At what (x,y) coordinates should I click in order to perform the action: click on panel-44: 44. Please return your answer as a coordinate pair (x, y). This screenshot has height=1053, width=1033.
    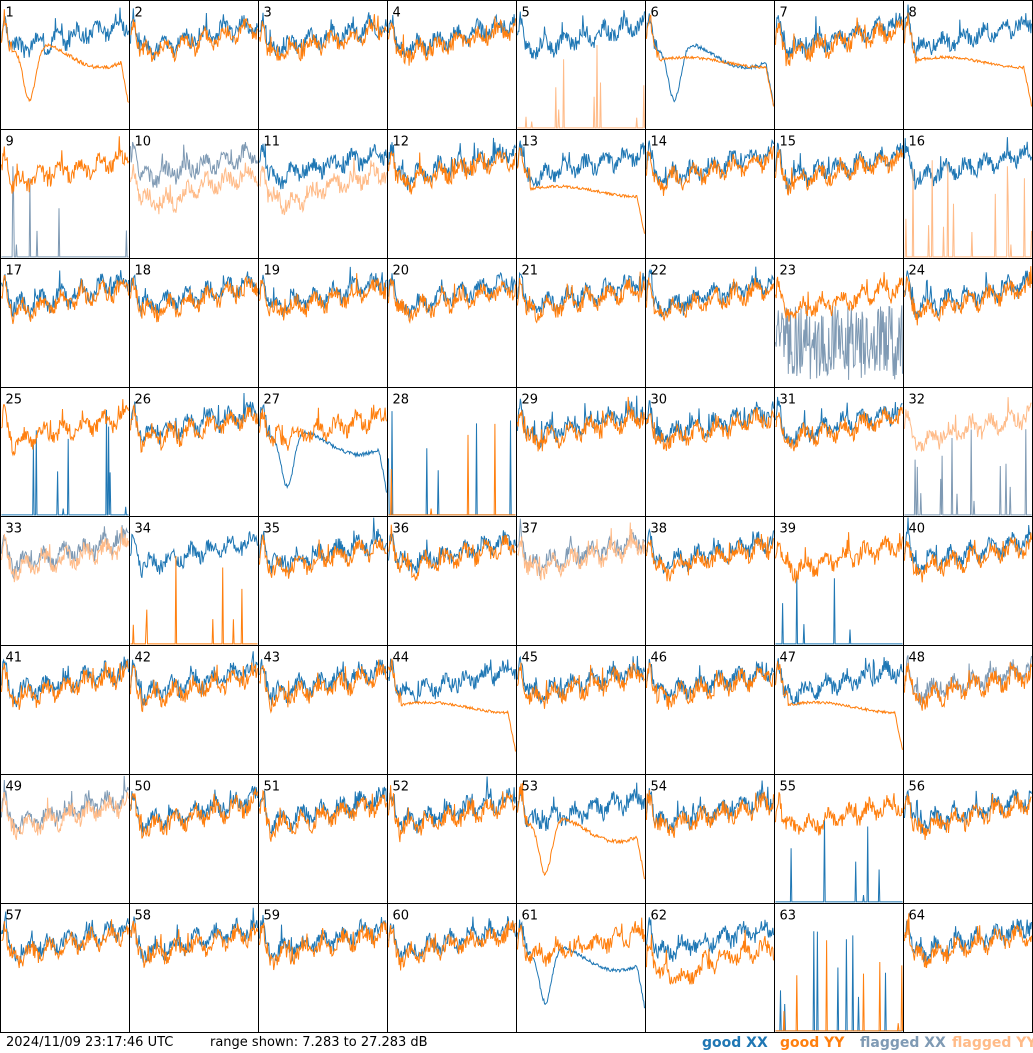
    Looking at the image, I should click on (452, 710).